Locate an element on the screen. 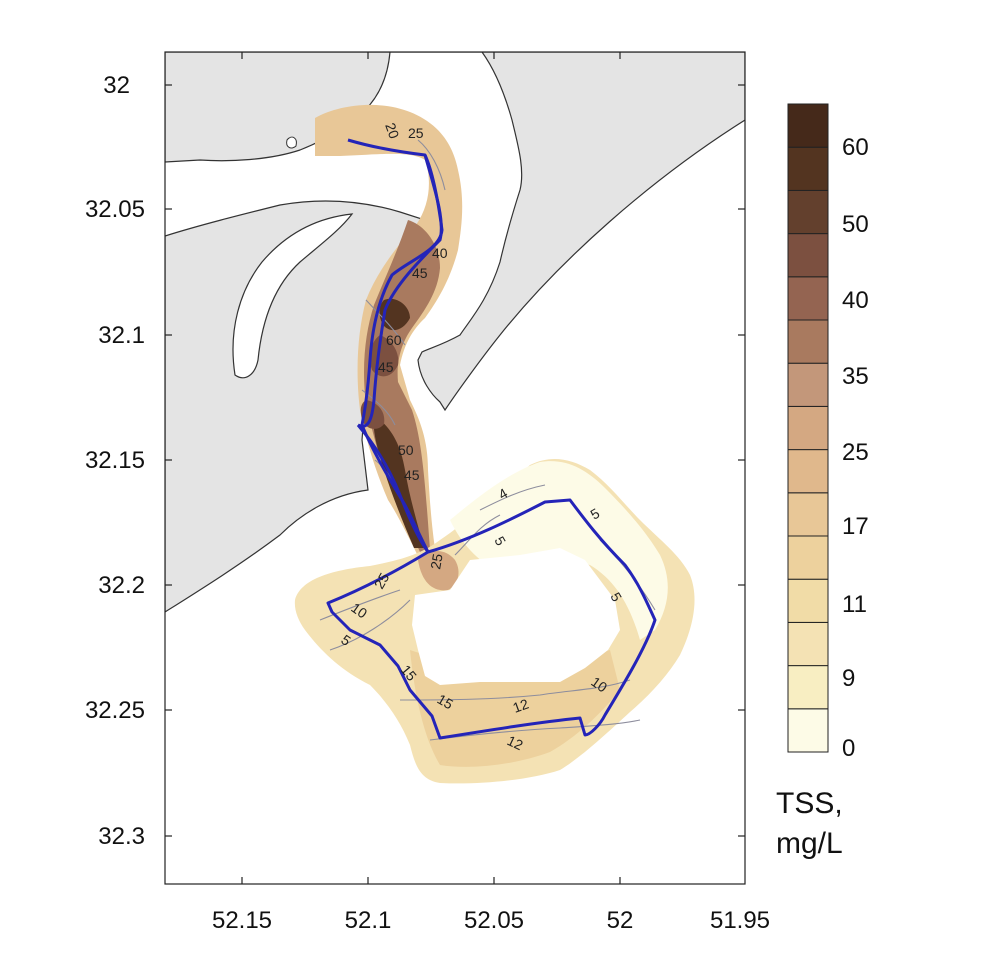 This screenshot has height=978, width=994. land-north-east is located at coordinates (567, 232).